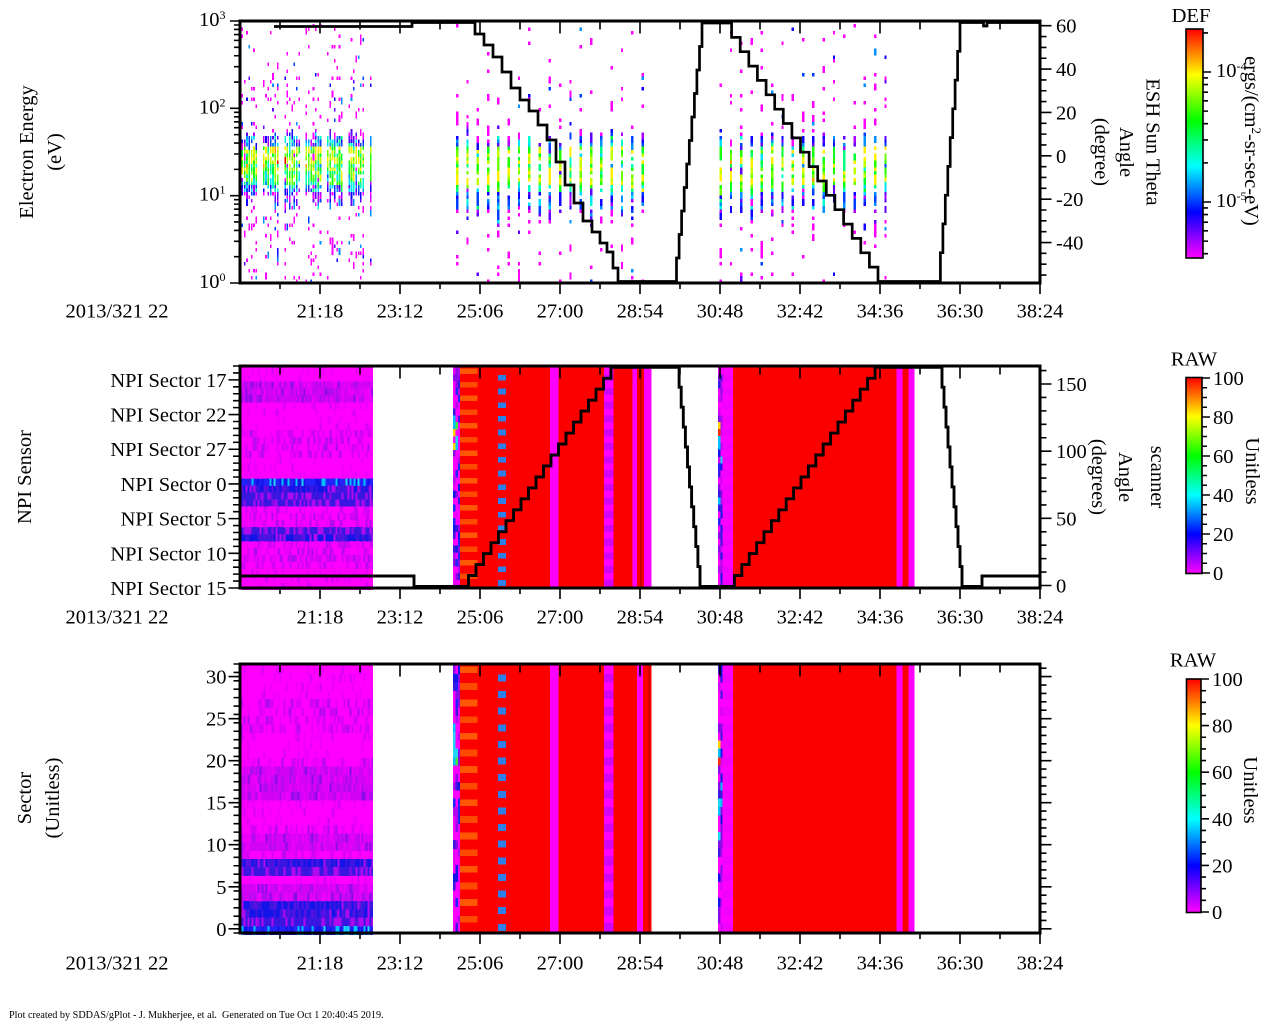 The width and height of the screenshot is (1280, 1024). What do you see at coordinates (1252, 141) in the screenshot?
I see `svg-text: ergs/(cm2-sr-sec-eV)` at bounding box center [1252, 141].